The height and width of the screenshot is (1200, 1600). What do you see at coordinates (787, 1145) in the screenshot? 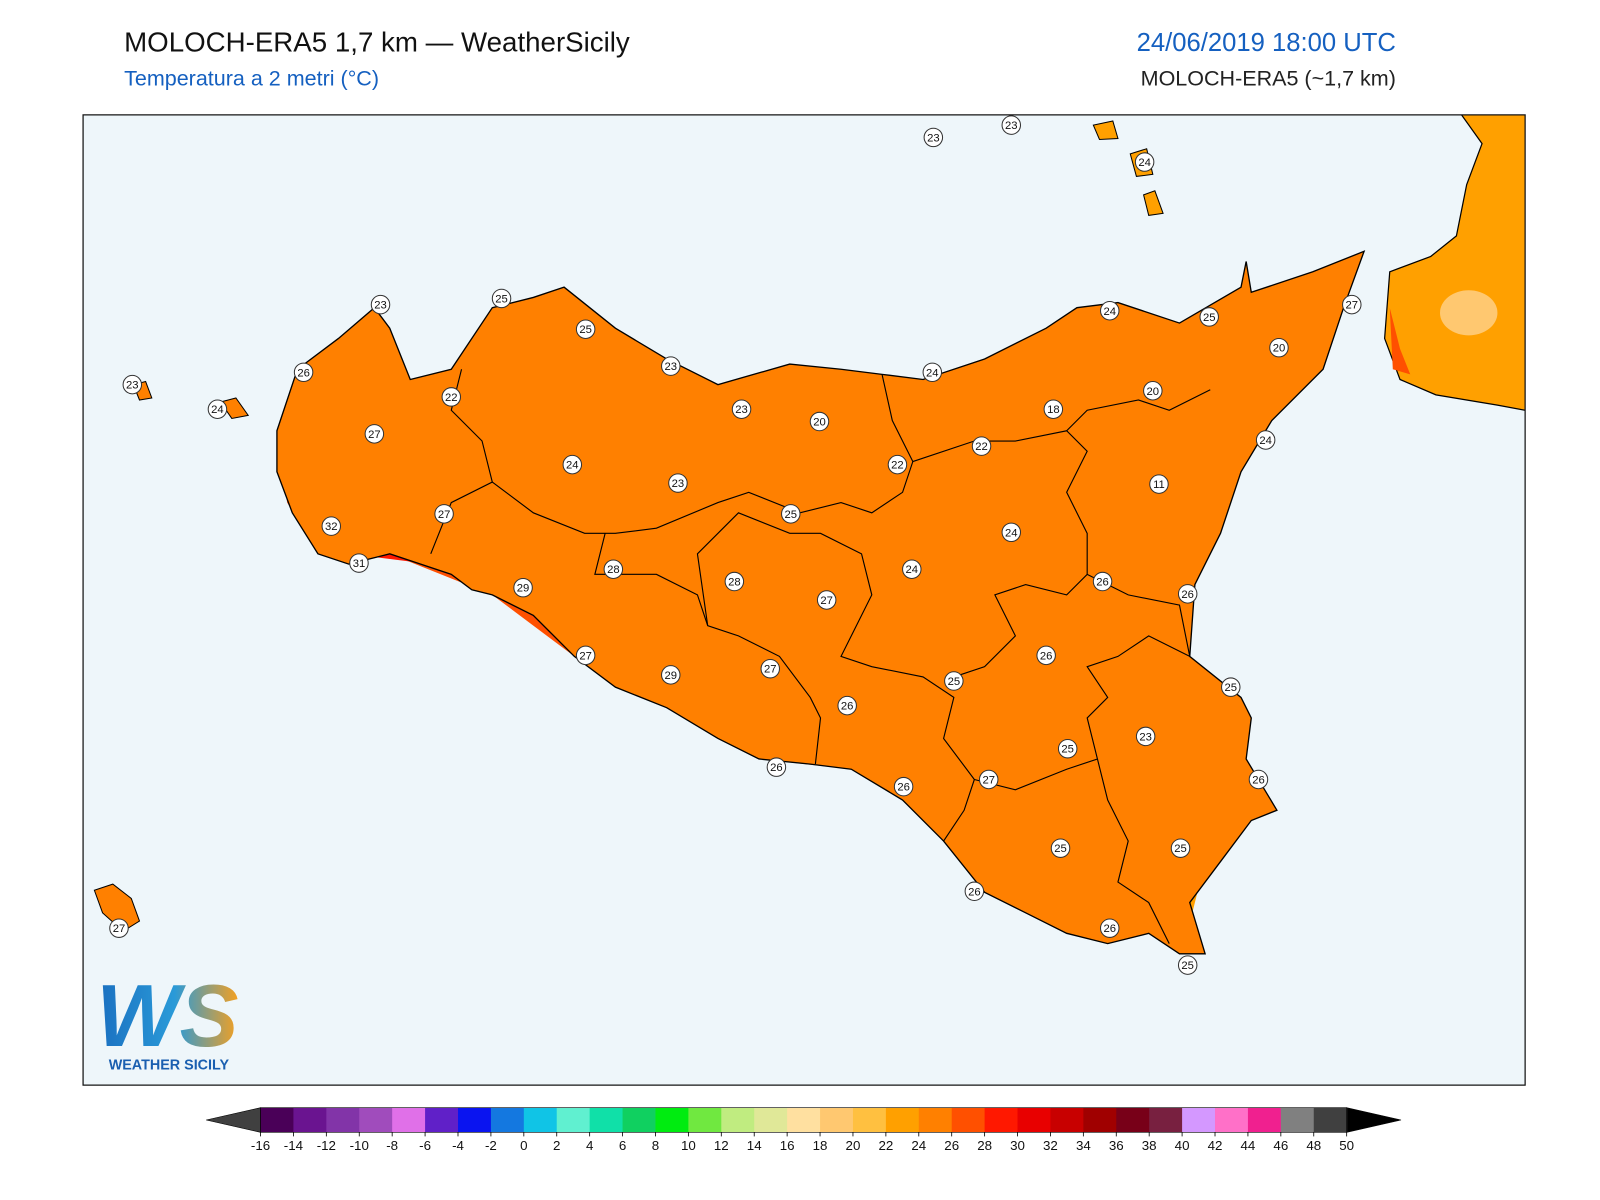
I see `colorbar-tick-label: 16` at bounding box center [787, 1145].